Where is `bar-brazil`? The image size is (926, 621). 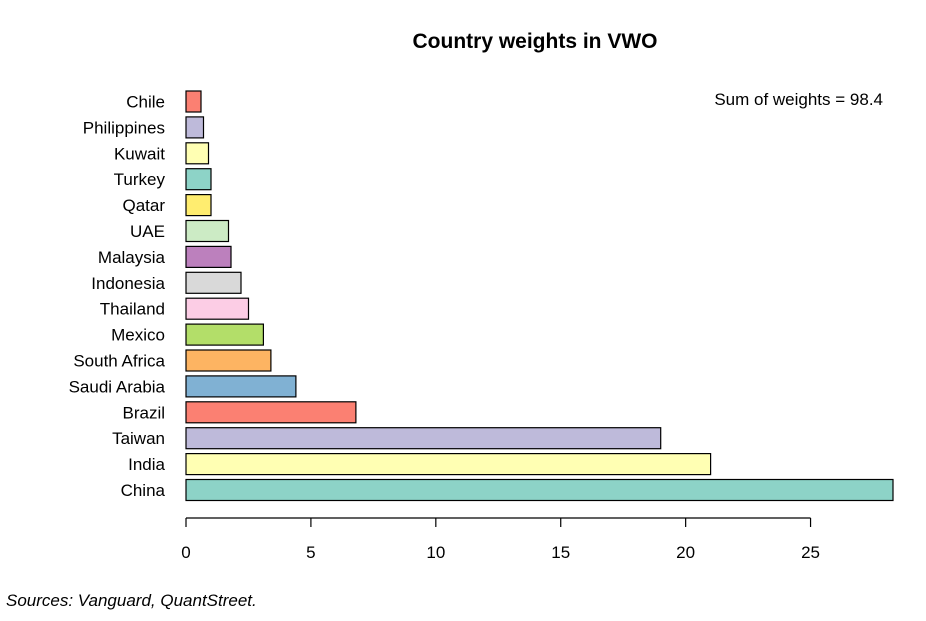
bar-brazil is located at coordinates (271, 412).